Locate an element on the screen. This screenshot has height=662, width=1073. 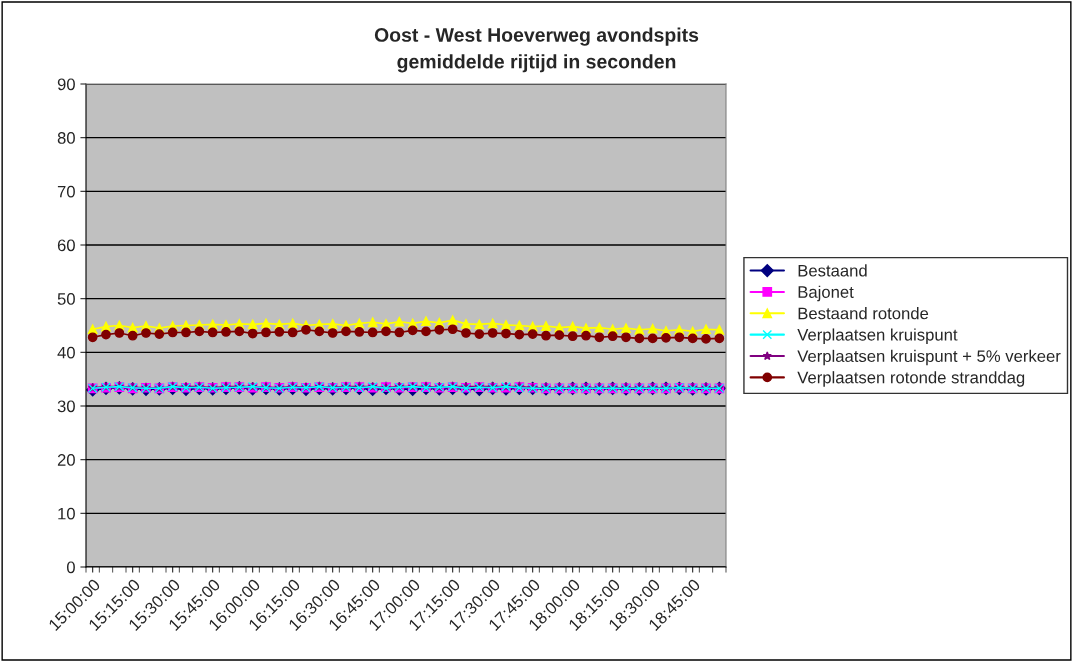
legend-label: Verplaatsen rotonde stranddag is located at coordinates (911, 379).